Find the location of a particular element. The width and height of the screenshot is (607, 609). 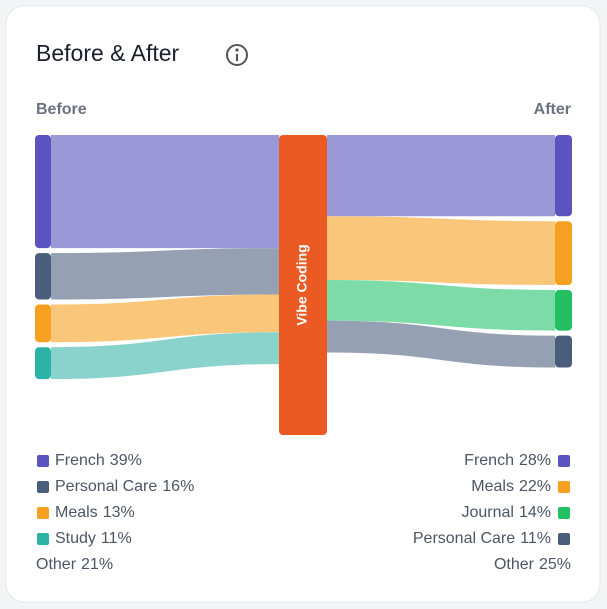

chart-title: Before & After is located at coordinates (108, 53).